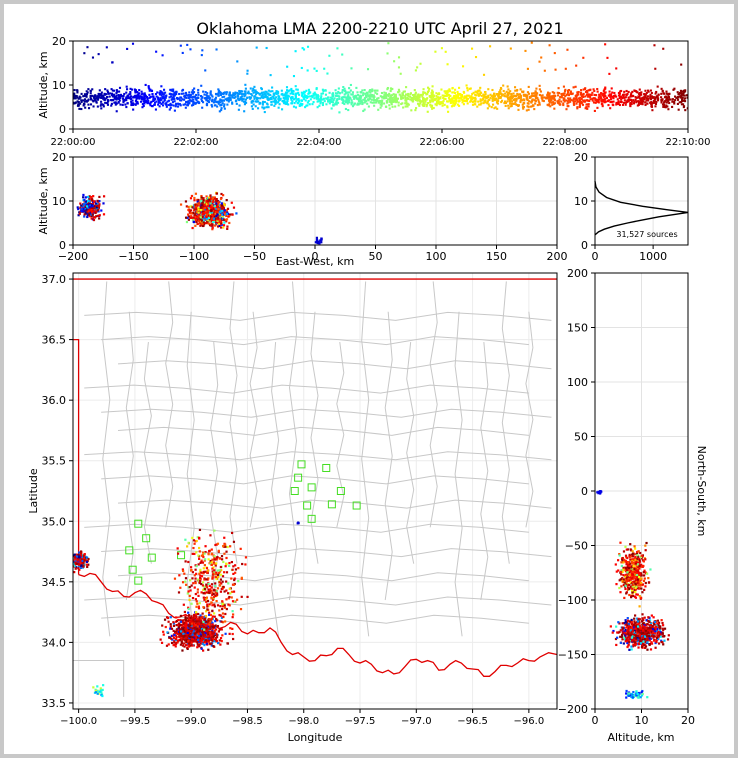  Describe the element at coordinates (653, 256) in the screenshot. I see `histogram-xtick-label: 1000` at that location.